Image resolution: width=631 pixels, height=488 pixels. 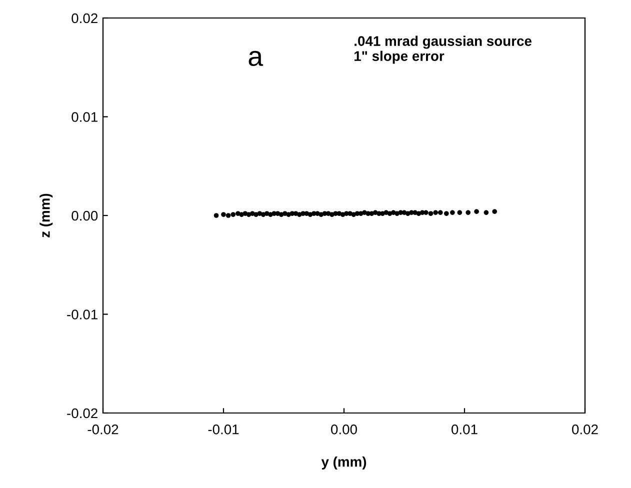 I want to click on y-tick-label: -0.02, so click(x=82, y=413).